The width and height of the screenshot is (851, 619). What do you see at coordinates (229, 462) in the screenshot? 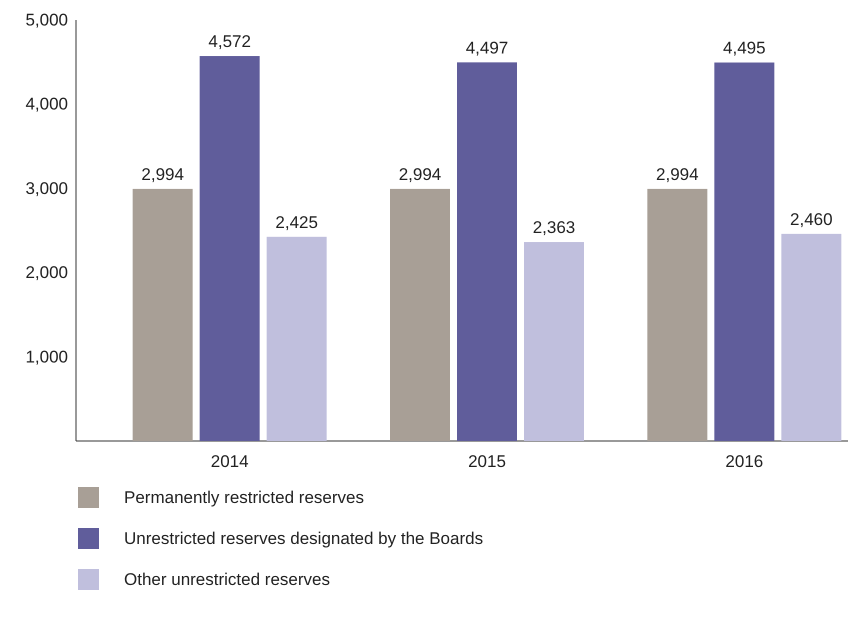
I see `x-tick-label: 2014` at bounding box center [229, 462].